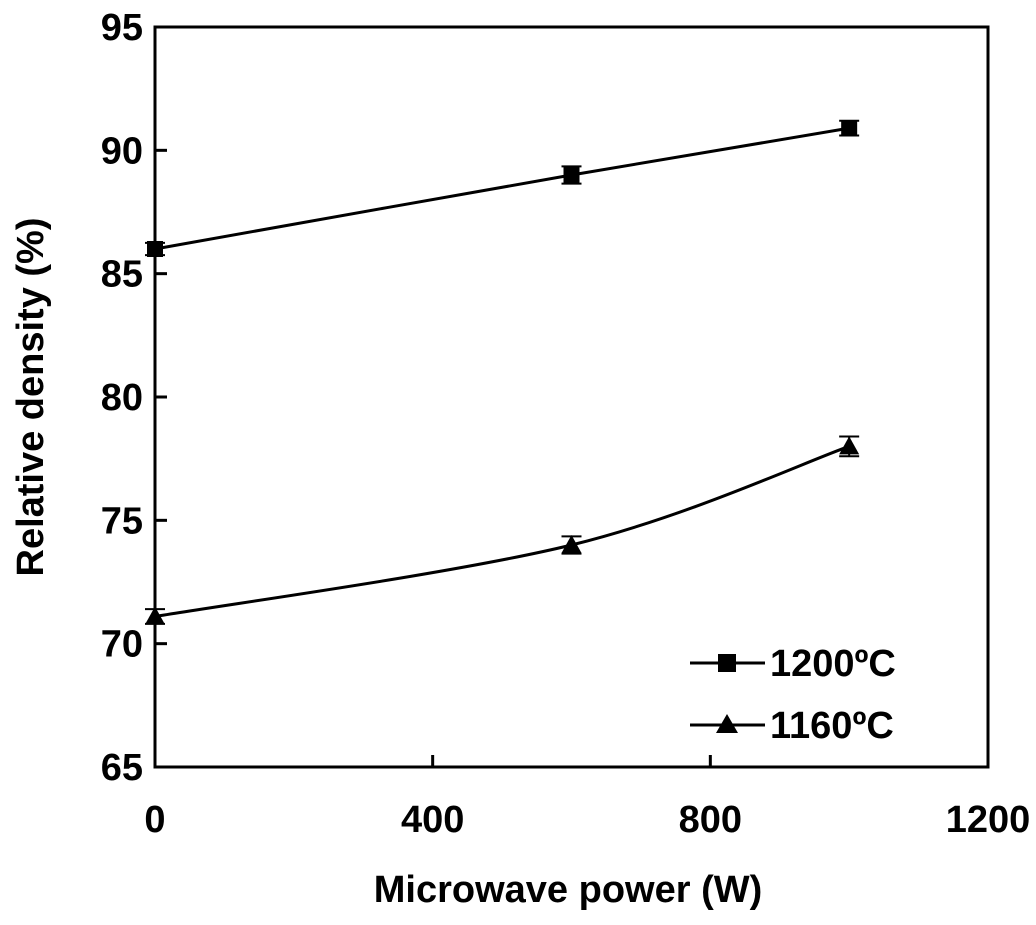  Describe the element at coordinates (727, 723) in the screenshot. I see `legend-marker-triangle` at that location.